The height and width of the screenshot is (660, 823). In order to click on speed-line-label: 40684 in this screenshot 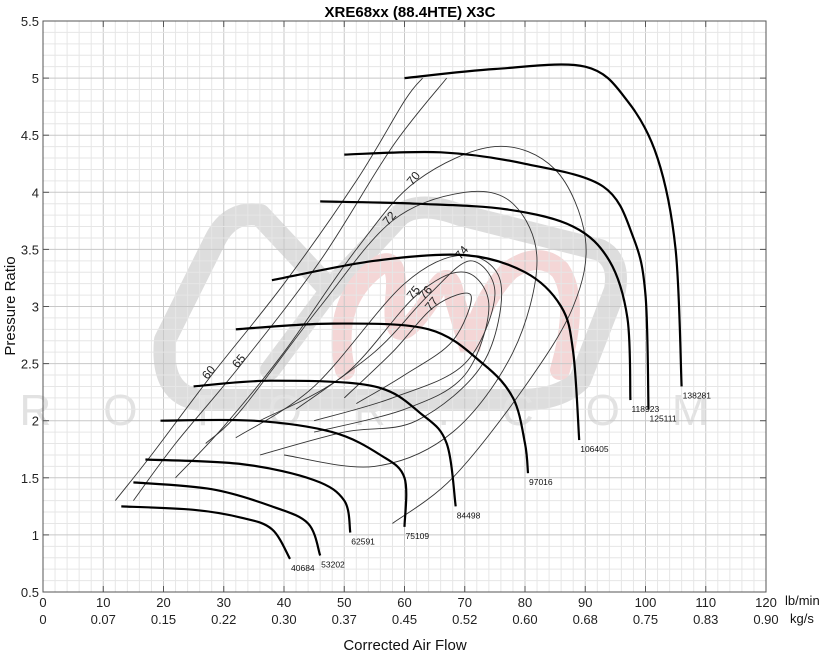, I will do `click(303, 568)`.